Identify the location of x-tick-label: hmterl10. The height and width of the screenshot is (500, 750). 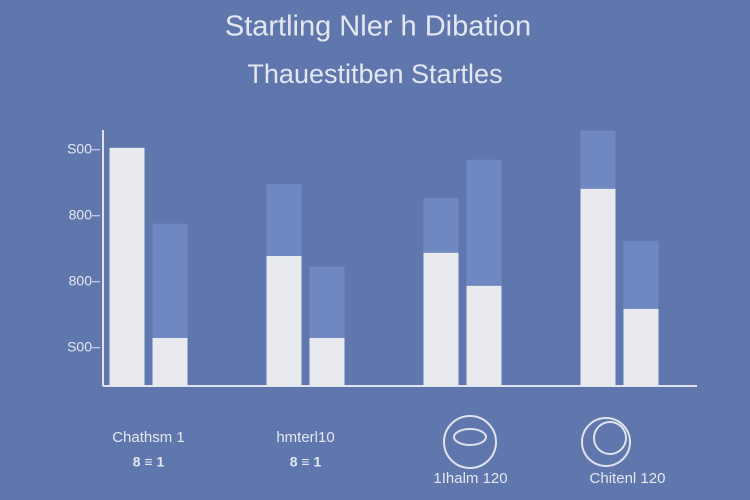
(305, 437).